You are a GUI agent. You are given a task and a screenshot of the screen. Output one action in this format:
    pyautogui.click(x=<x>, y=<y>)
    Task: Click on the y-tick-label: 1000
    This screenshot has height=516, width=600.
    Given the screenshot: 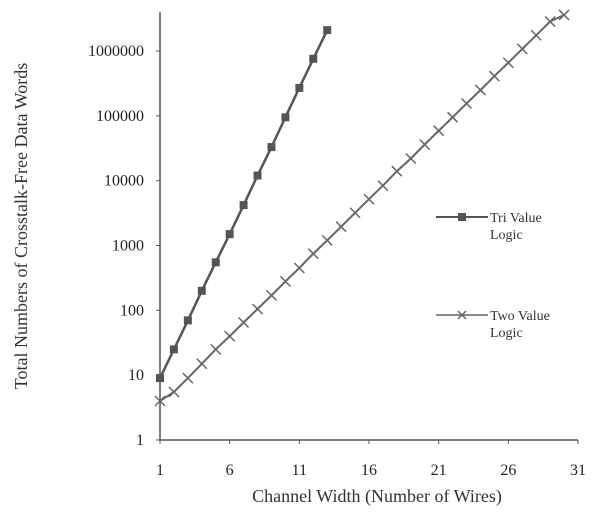 What is the action you would take?
    pyautogui.click(x=128, y=246)
    